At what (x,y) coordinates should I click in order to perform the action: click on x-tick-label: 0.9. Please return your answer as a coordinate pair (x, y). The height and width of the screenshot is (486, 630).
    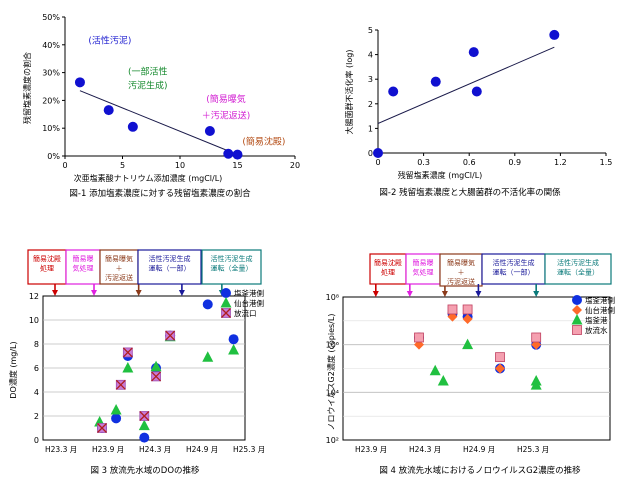
    Looking at the image, I should click on (514, 162).